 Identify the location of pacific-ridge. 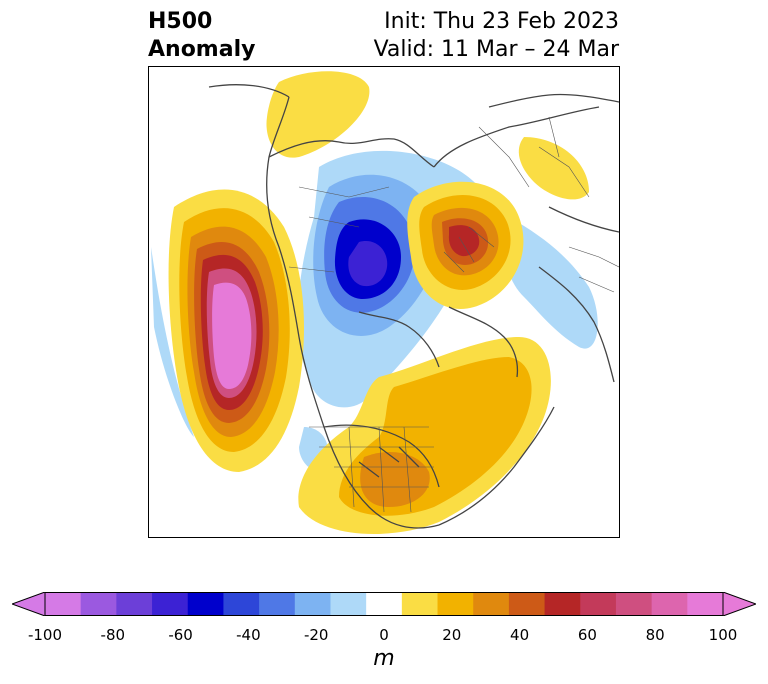
(236, 330).